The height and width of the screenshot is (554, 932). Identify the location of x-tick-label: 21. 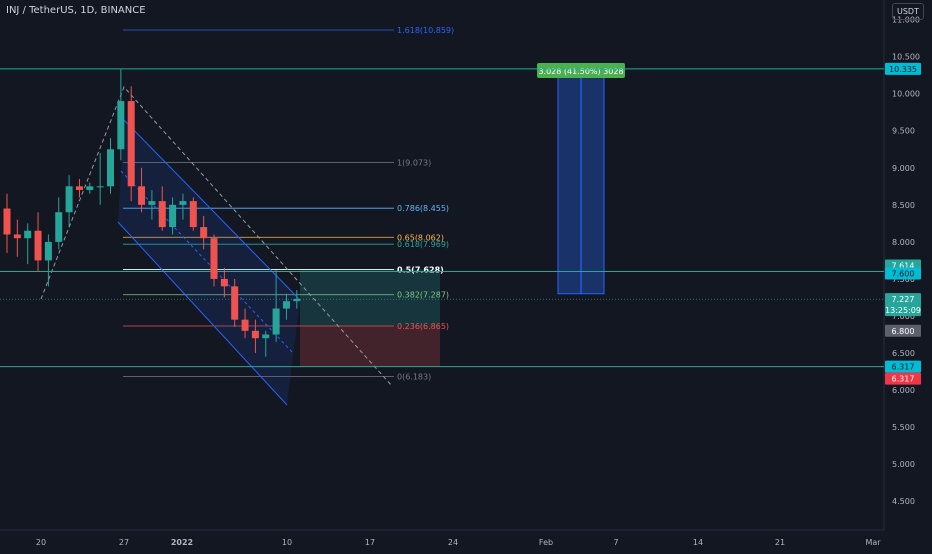
(780, 542).